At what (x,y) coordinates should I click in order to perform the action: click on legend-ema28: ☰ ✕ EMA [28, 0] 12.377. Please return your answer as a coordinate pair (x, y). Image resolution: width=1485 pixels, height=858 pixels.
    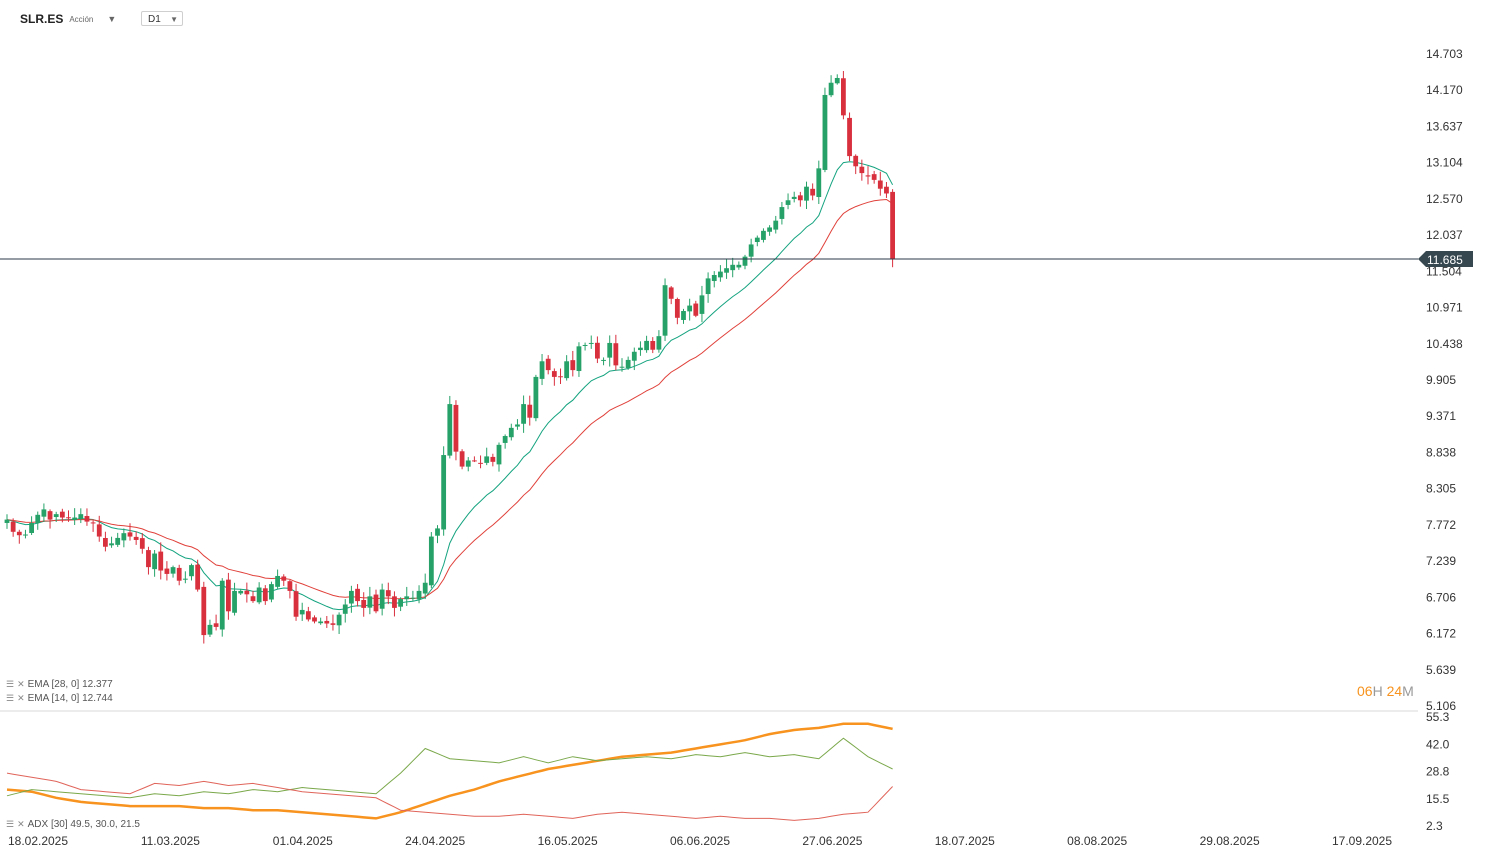
    Looking at the image, I should click on (59, 684).